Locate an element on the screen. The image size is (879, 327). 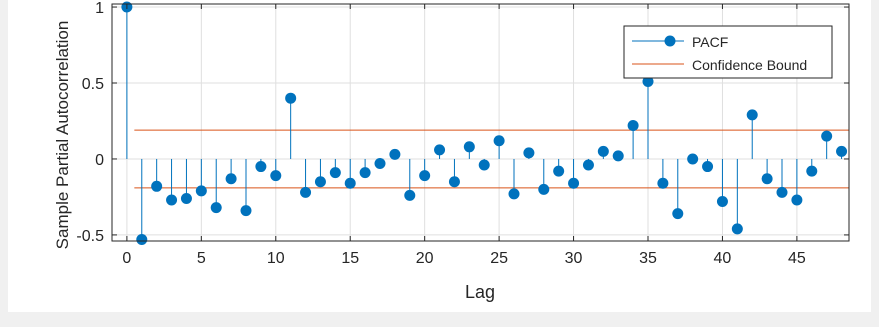
x-tick-label: 25 is located at coordinates (499, 258).